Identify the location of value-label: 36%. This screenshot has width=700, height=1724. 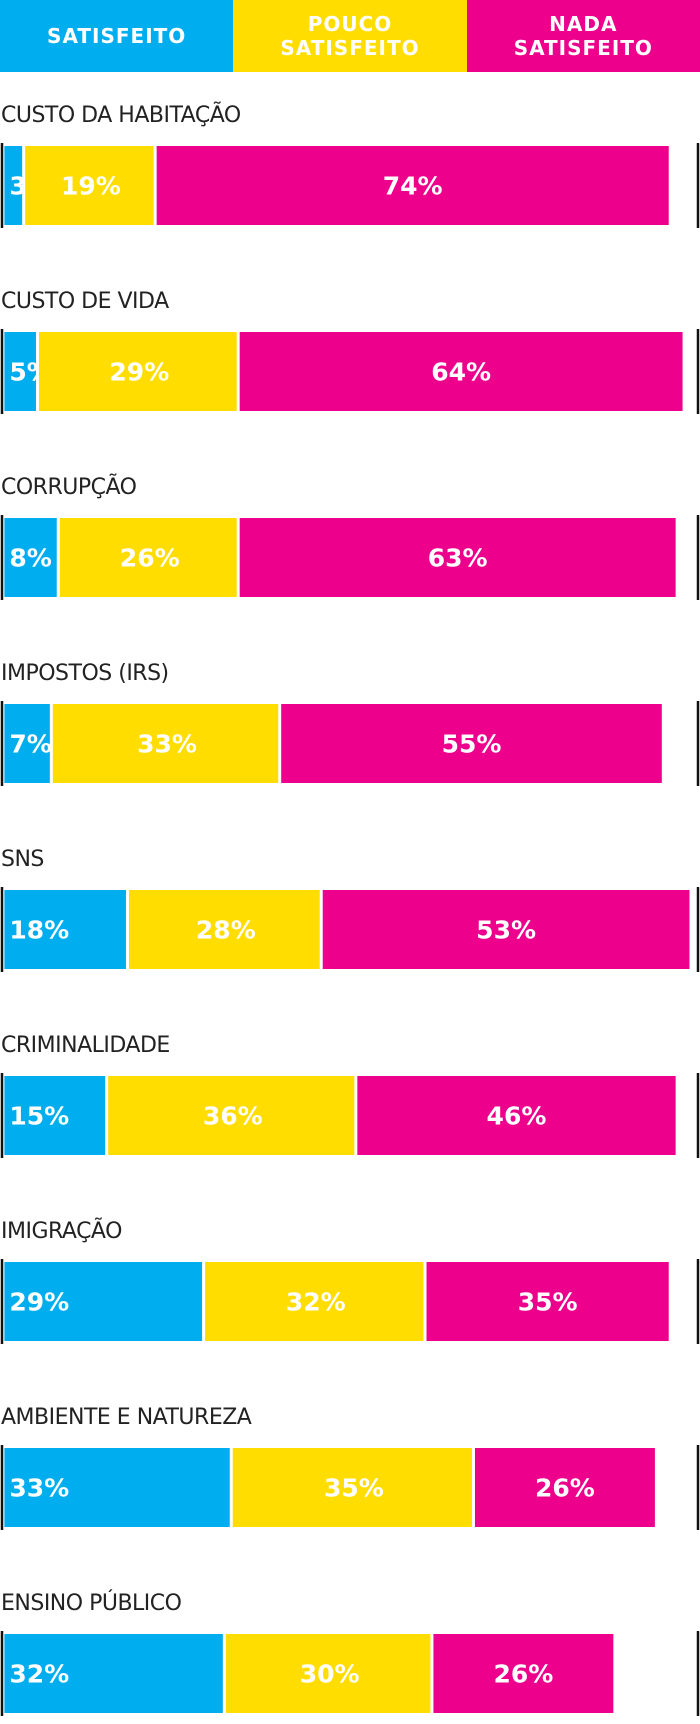
(233, 1116).